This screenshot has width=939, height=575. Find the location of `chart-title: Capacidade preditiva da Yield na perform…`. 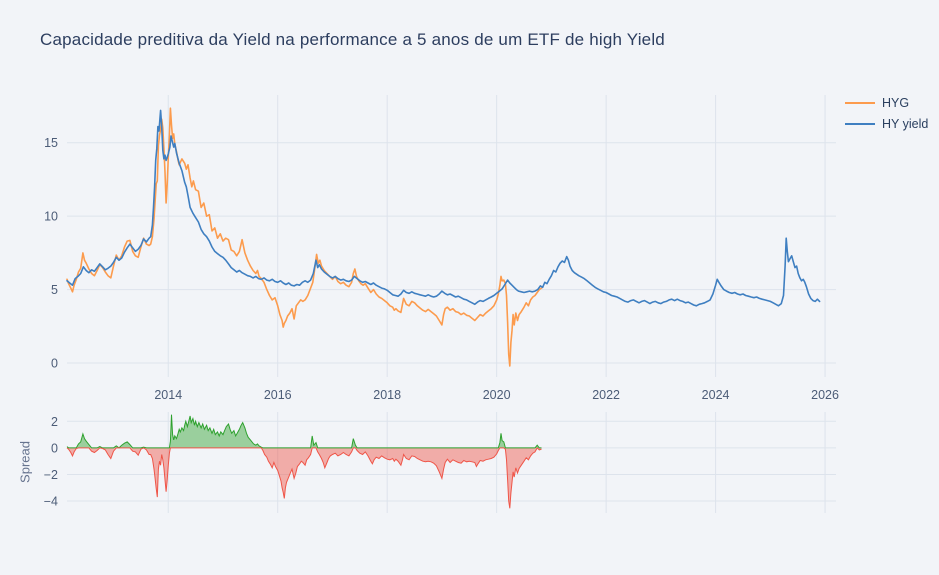

chart-title: Capacidade preditiva da Yield na perform… is located at coordinates (352, 39).